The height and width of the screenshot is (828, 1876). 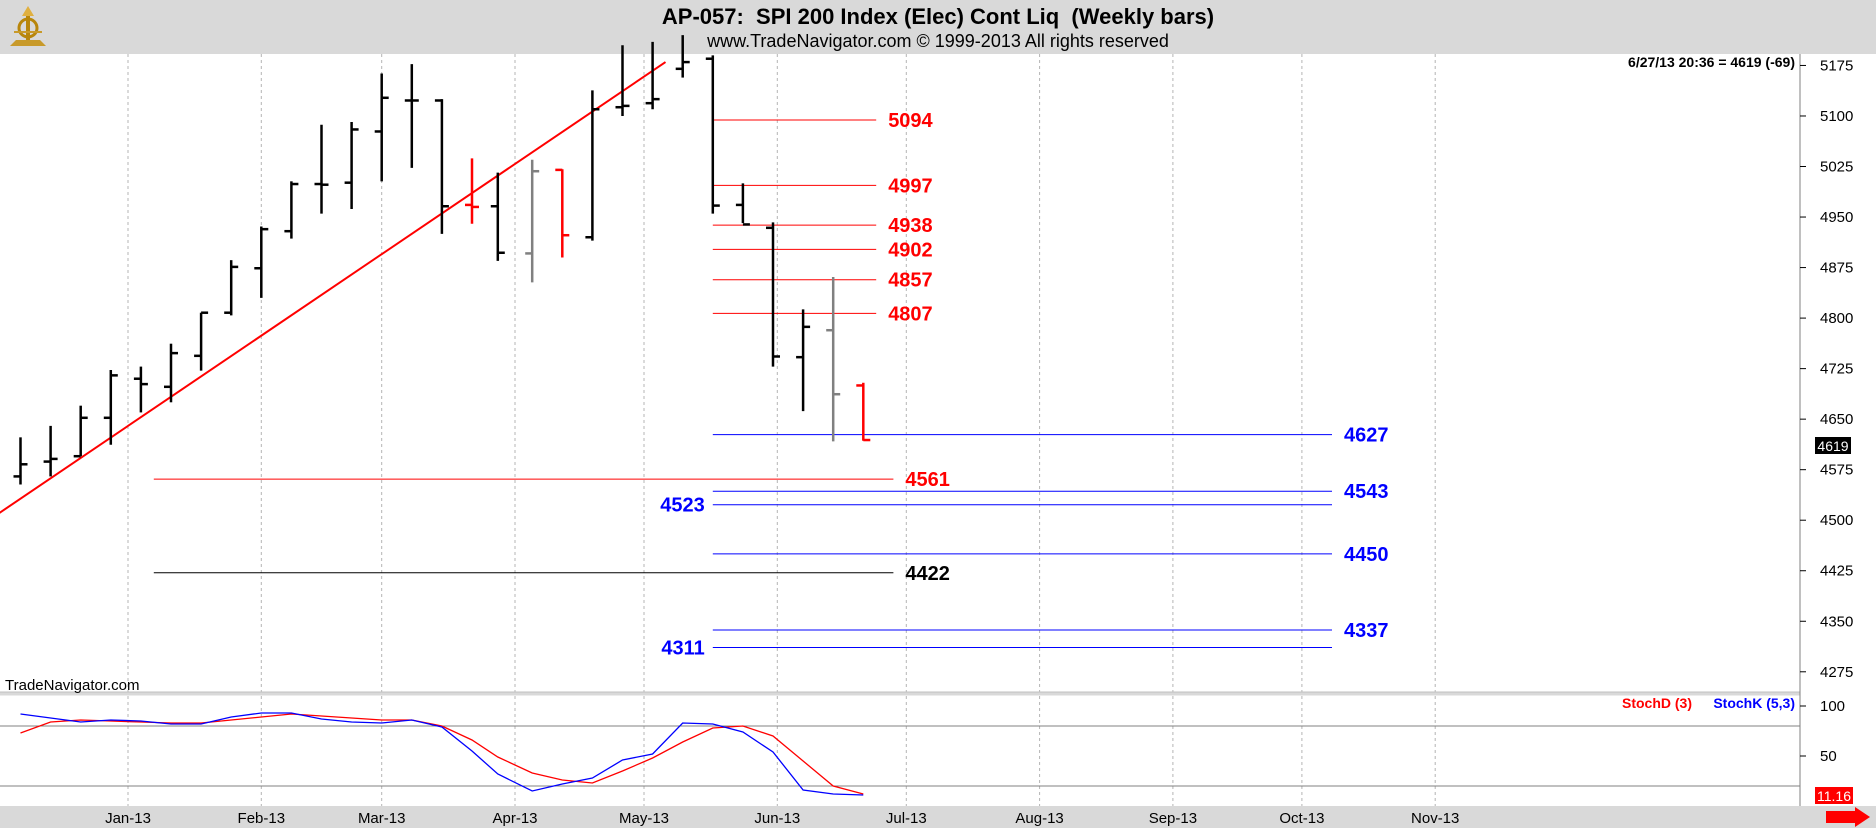 I want to click on stoch-value-tag: 11.16, so click(x=1834, y=796).